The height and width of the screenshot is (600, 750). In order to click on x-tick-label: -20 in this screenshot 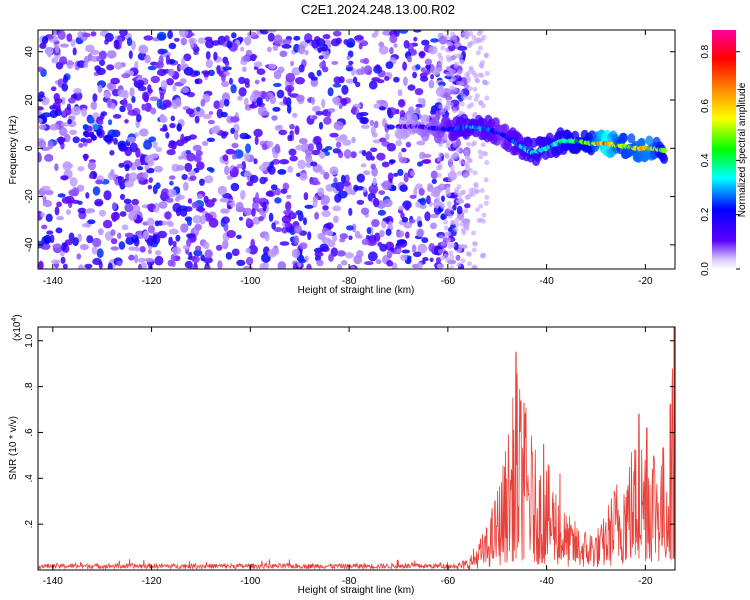, I will do `click(645, 281)`.